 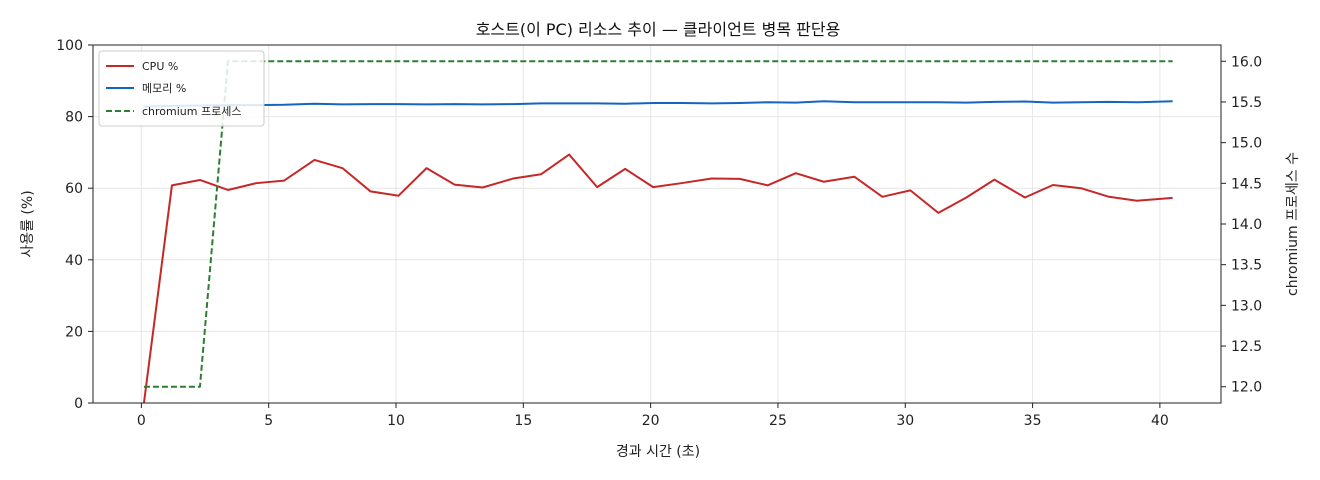 I want to click on legend: CPU % 메모리 % chromium 프로세스, so click(x=181, y=88).